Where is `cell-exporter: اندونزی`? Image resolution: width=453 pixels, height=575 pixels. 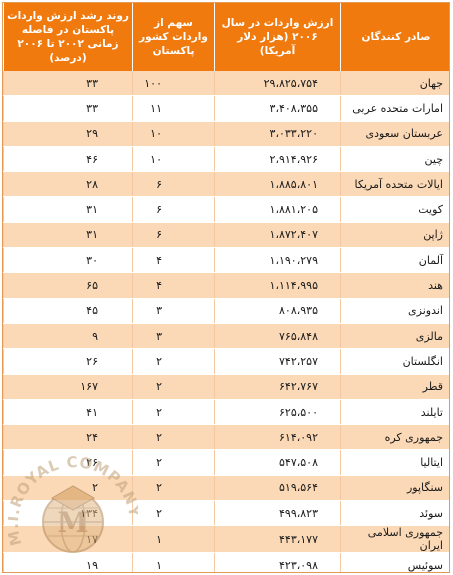 cell-exporter: اندونزی is located at coordinates (394, 311).